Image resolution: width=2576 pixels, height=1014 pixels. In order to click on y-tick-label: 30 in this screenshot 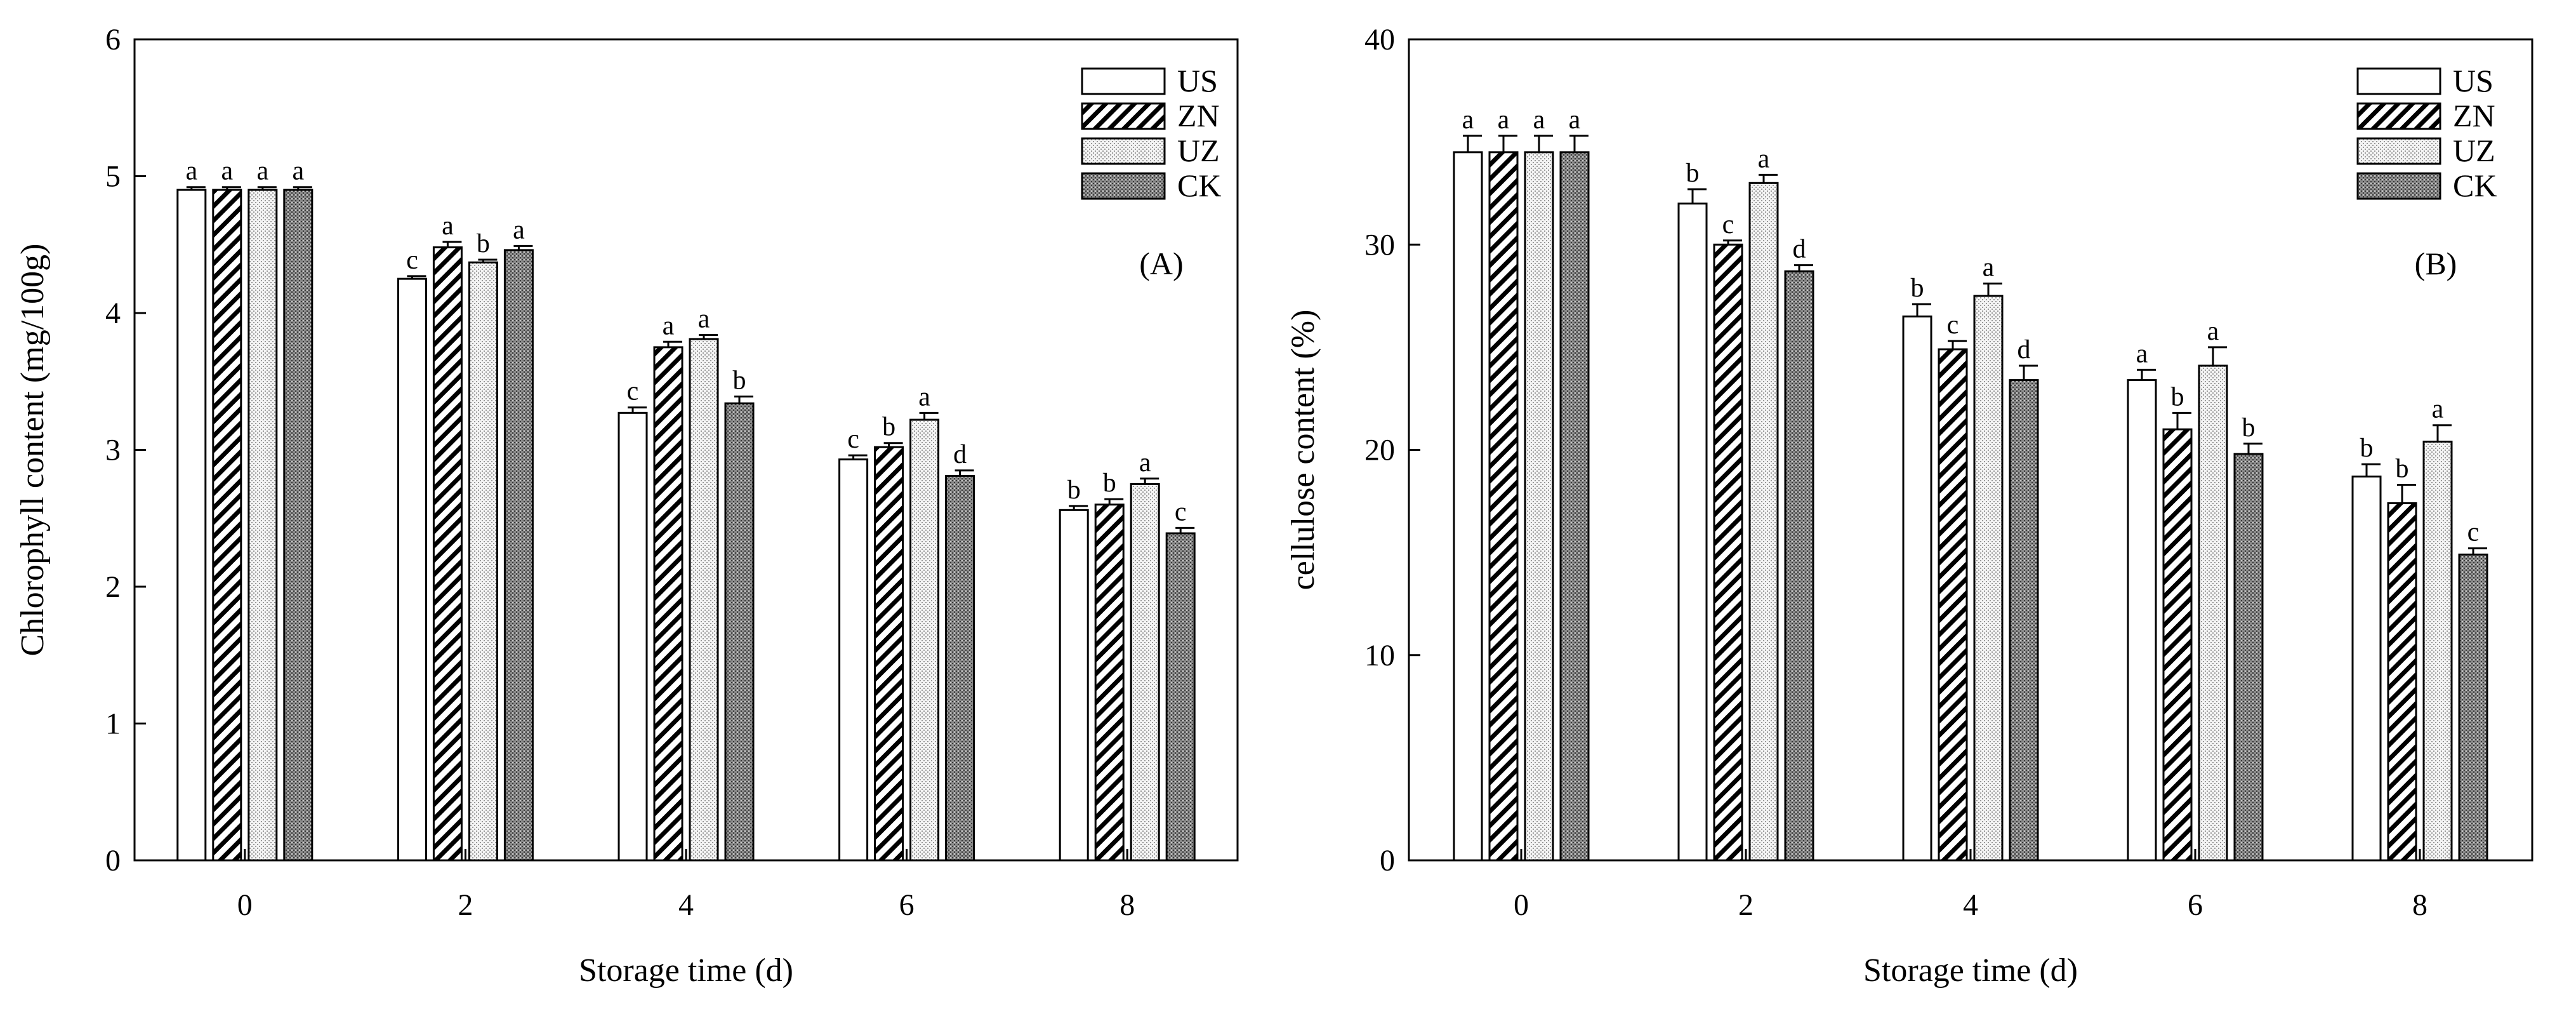, I will do `click(1379, 245)`.